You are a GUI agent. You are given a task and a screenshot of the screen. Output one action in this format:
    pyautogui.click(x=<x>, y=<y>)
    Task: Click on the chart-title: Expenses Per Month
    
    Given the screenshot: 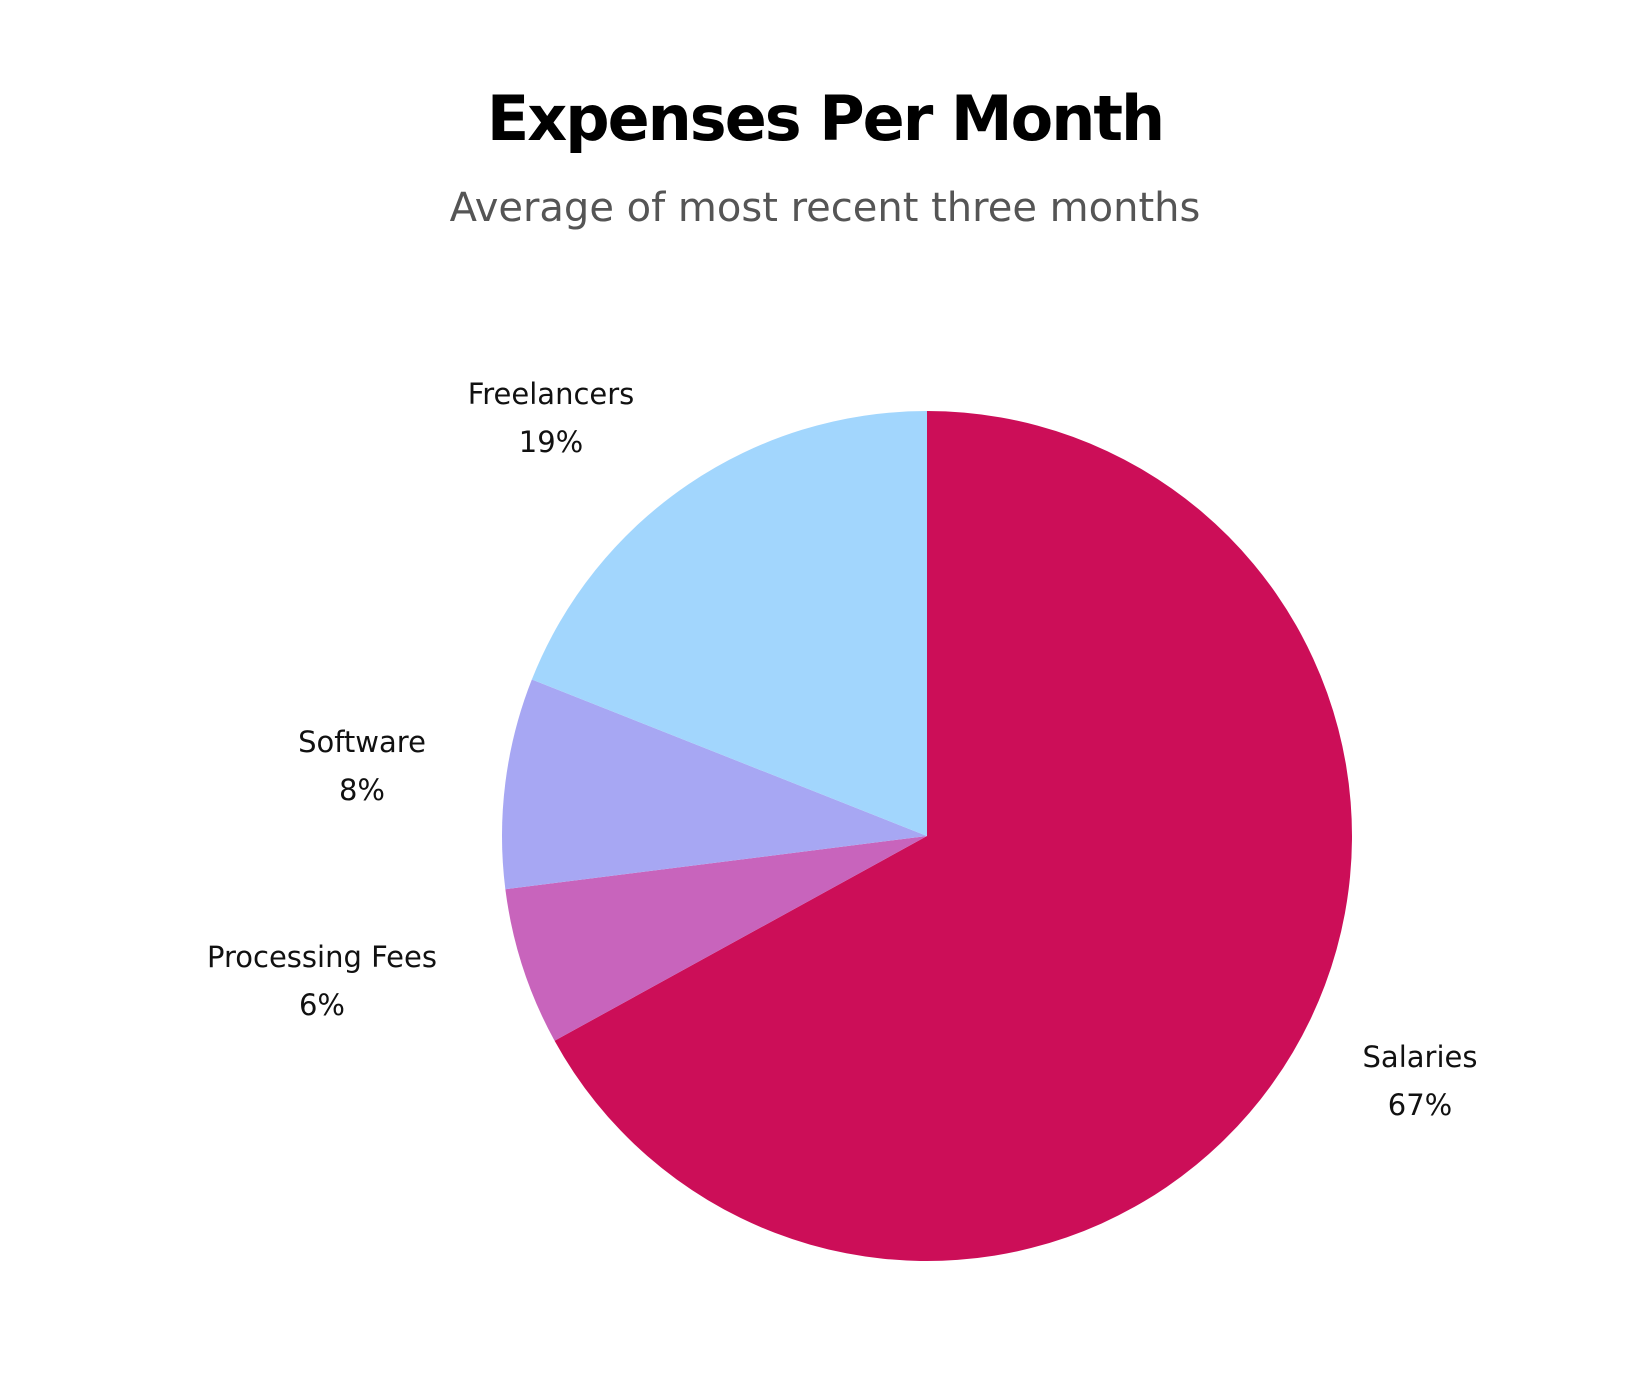 What is the action you would take?
    pyautogui.click(x=825, y=118)
    